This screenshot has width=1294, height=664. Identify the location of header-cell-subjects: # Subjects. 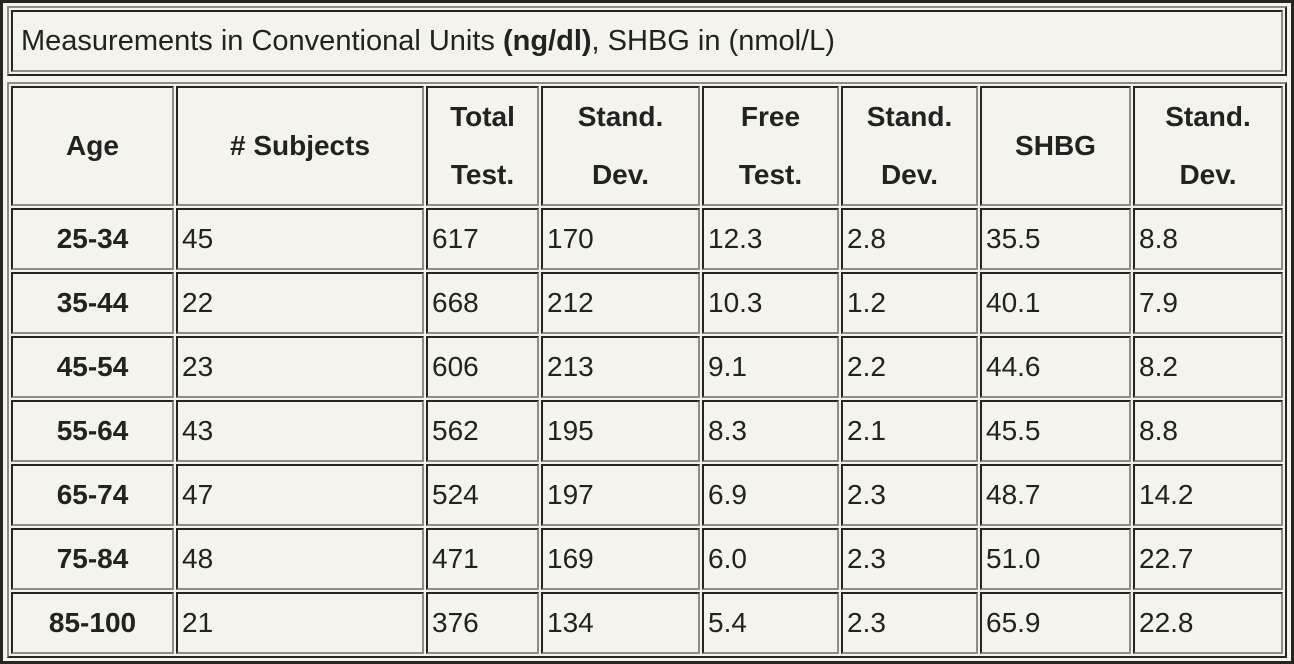
(300, 146).